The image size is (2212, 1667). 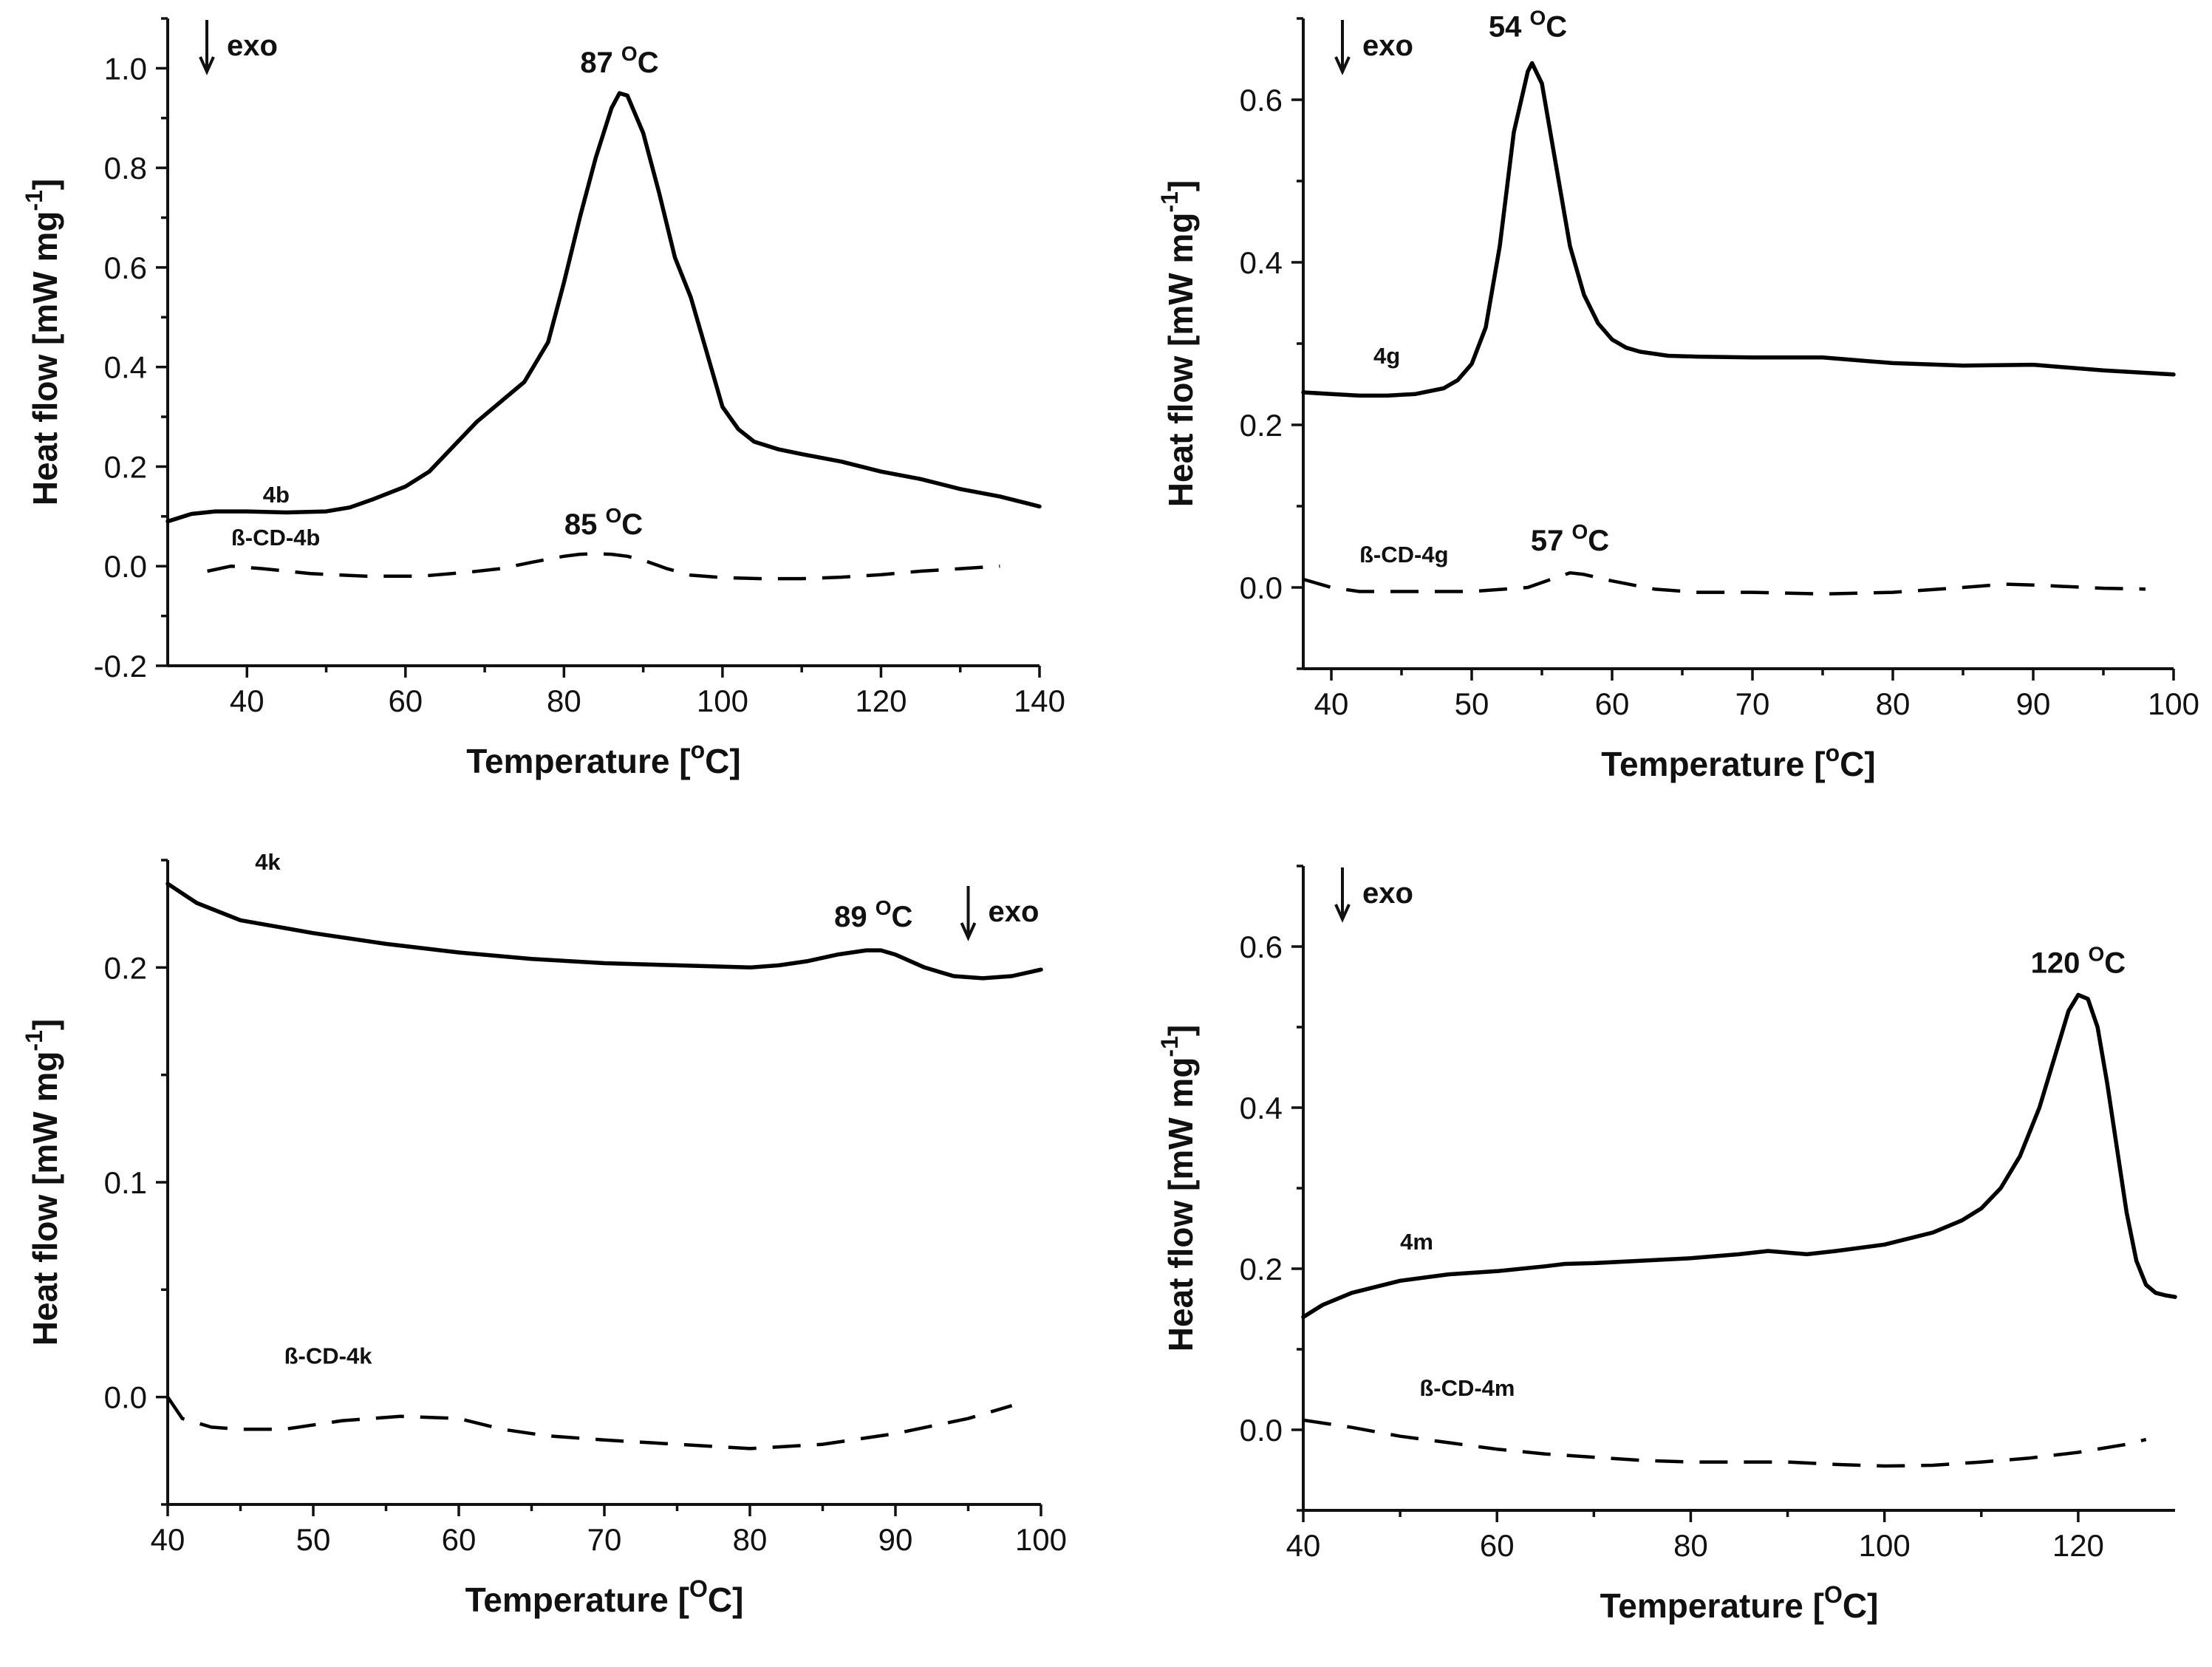 What do you see at coordinates (619, 60) in the screenshot?
I see `peak-label: 87 OC` at bounding box center [619, 60].